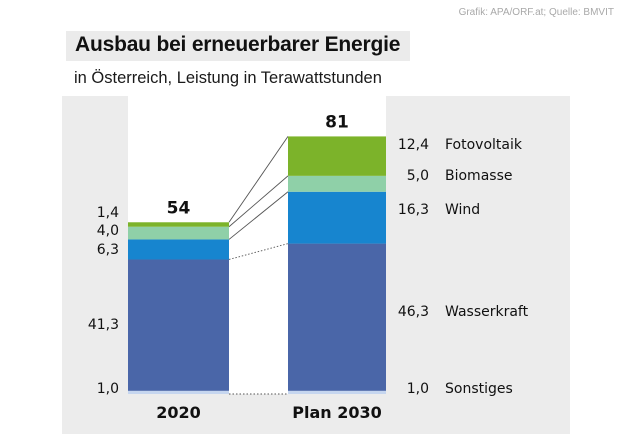  What do you see at coordinates (337, 392) in the screenshot?
I see `bar-2-sonstiges` at bounding box center [337, 392].